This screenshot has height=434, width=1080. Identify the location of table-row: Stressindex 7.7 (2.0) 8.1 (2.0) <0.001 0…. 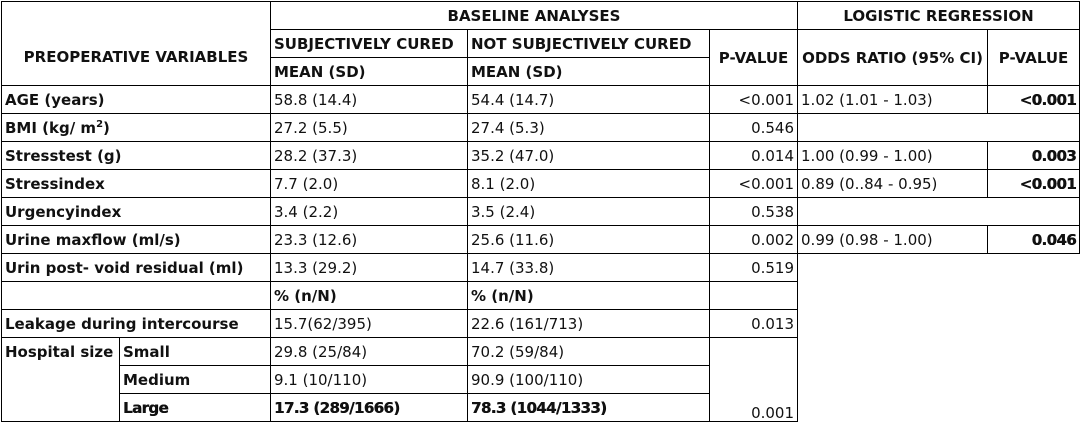
(540, 183).